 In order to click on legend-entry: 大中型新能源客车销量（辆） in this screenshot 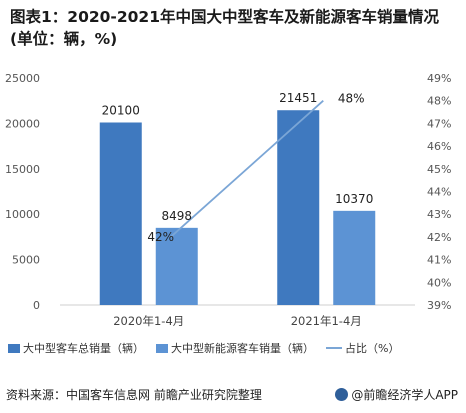, I will do `click(242, 348)`.